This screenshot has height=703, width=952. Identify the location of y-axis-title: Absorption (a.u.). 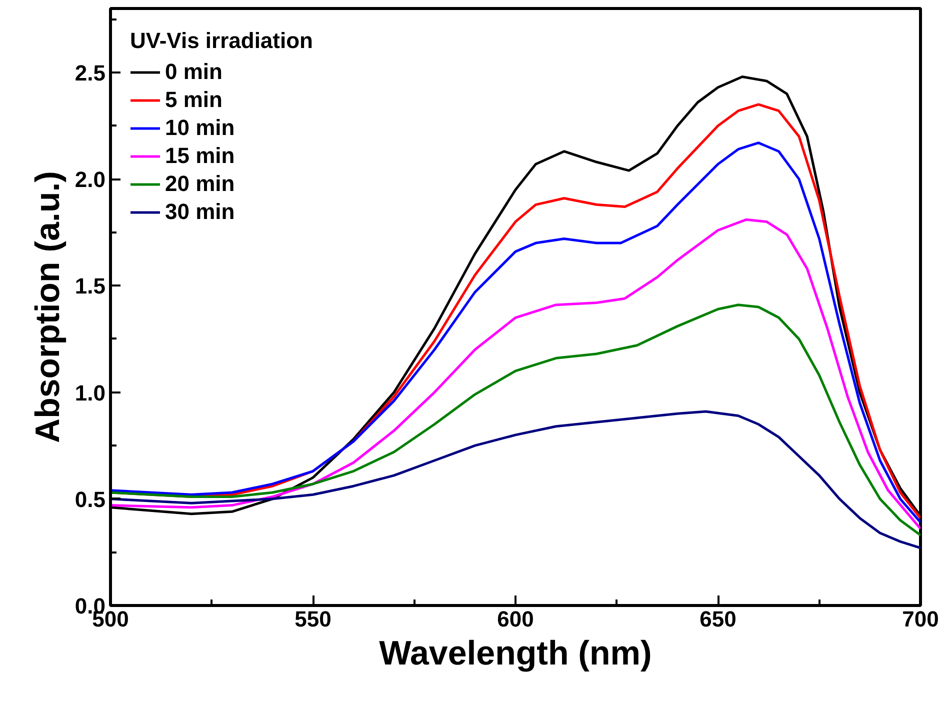
(47, 307).